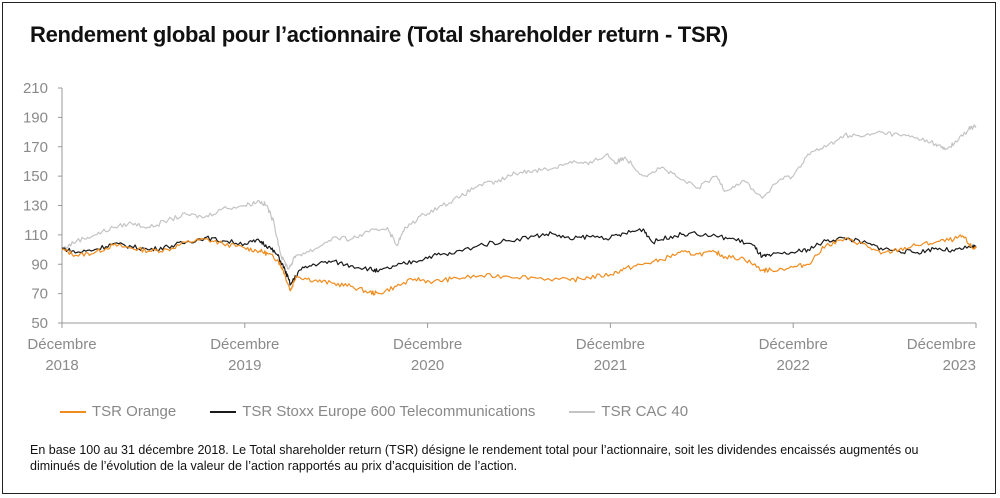  Describe the element at coordinates (35, 176) in the screenshot. I see `y-tick-label: 150` at that location.